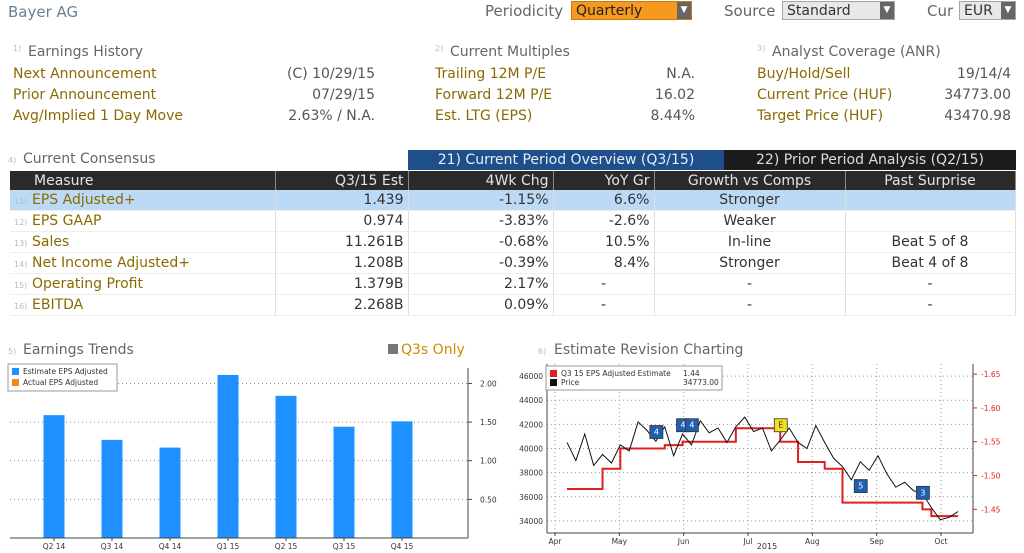 This screenshot has width=1024, height=553. I want to click on event-markers: 44 4 E53, so click(789, 459).